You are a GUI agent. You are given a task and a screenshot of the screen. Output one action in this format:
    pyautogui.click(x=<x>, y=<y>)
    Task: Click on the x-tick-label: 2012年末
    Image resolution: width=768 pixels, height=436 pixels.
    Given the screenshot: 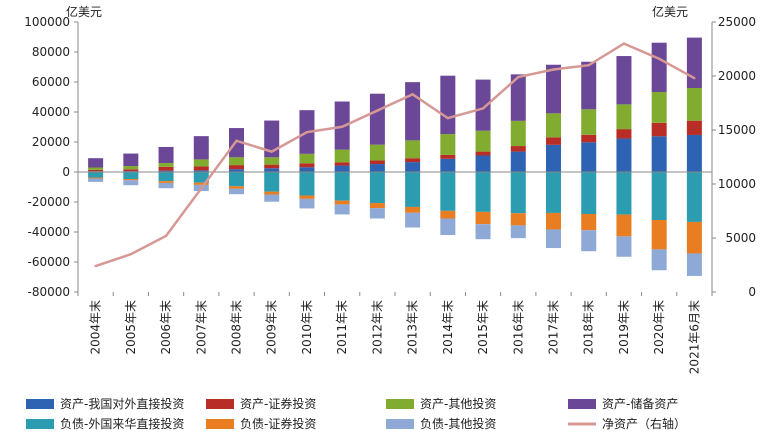 What is the action you would take?
    pyautogui.click(x=377, y=327)
    